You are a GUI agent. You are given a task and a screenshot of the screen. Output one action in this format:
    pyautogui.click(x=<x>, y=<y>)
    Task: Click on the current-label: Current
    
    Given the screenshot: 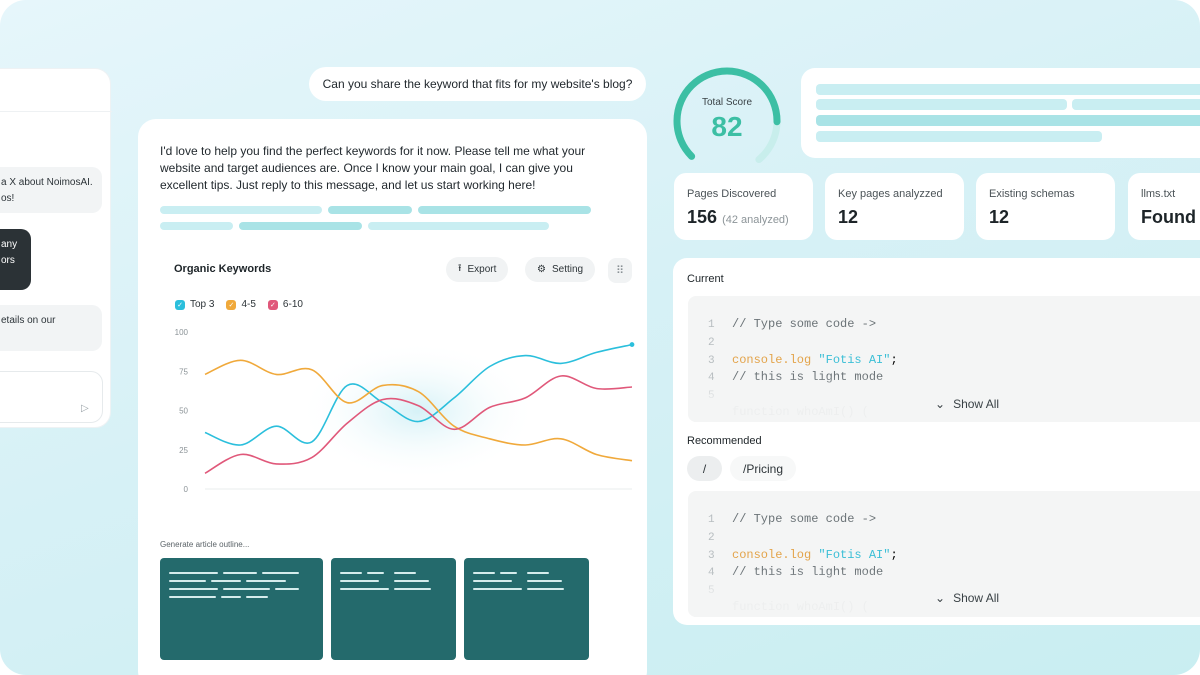 What is the action you would take?
    pyautogui.click(x=705, y=279)
    